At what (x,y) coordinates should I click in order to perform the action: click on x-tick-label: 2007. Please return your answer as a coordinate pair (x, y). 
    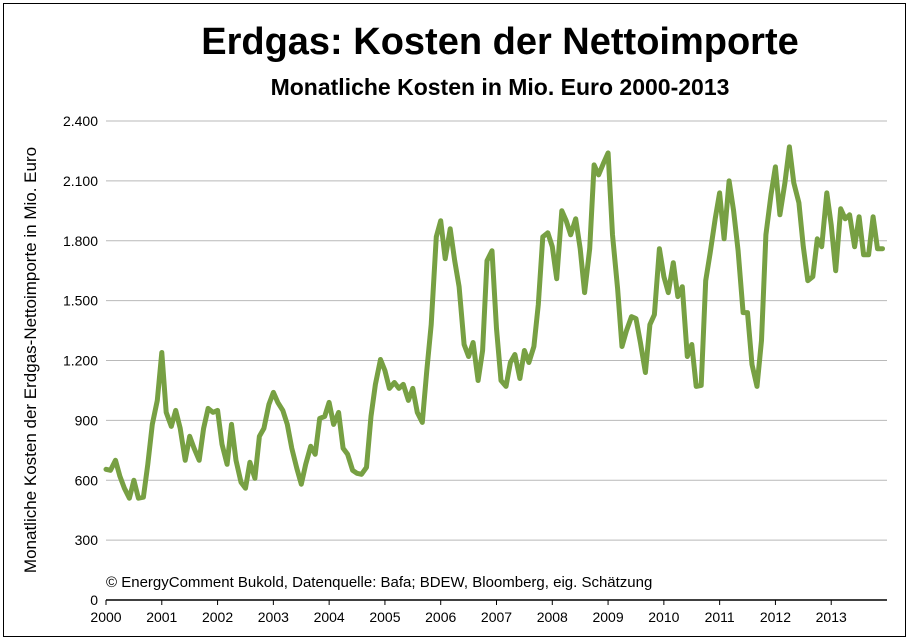
    Looking at the image, I should click on (496, 617).